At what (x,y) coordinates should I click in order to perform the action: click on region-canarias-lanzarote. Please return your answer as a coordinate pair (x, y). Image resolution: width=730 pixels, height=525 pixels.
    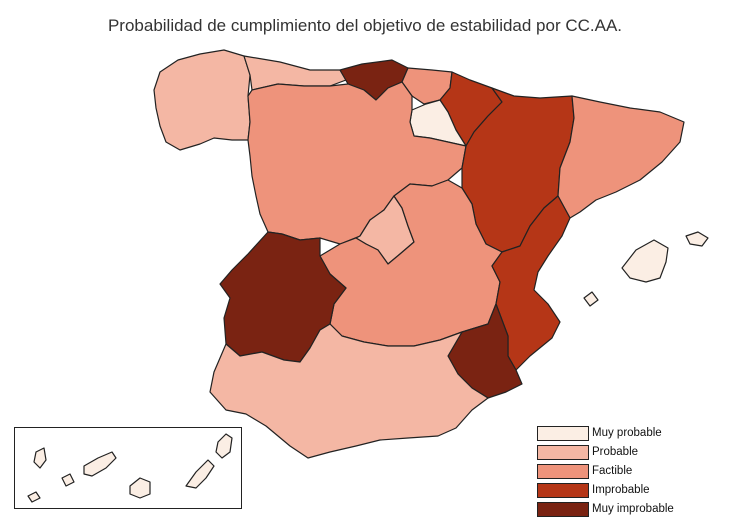
    Looking at the image, I should click on (224, 446).